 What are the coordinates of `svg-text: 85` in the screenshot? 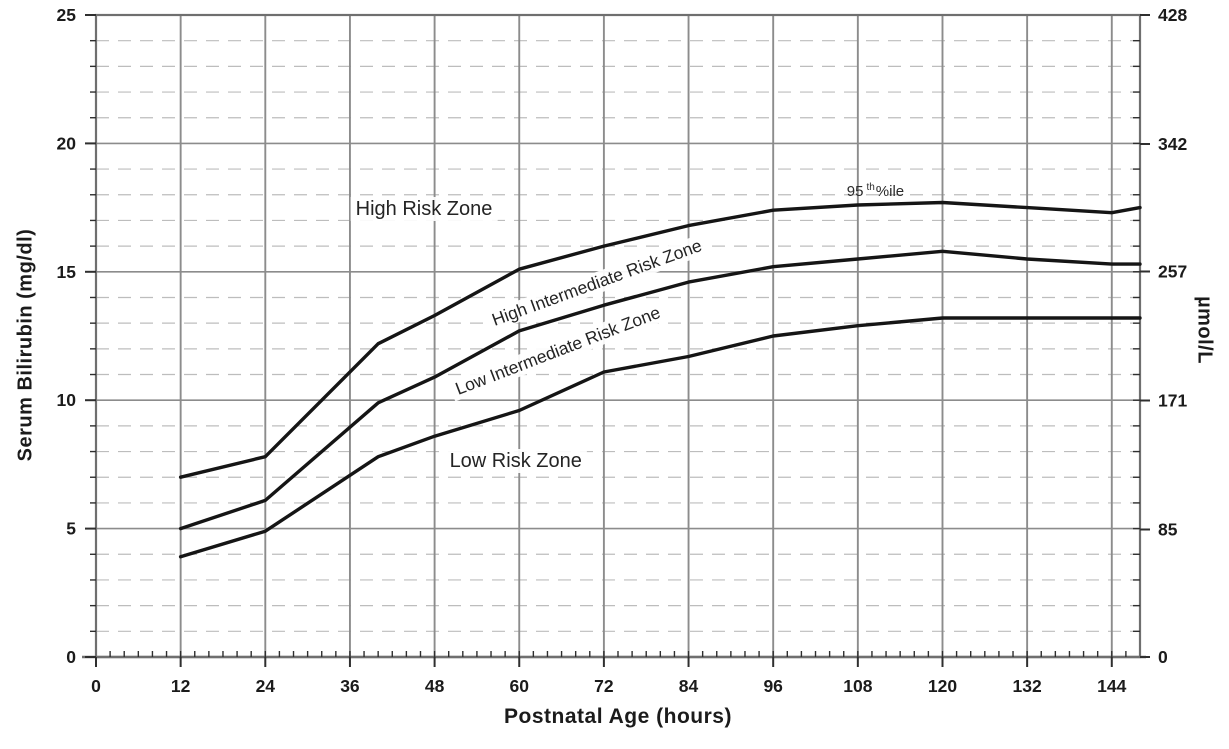 It's located at (1168, 530).